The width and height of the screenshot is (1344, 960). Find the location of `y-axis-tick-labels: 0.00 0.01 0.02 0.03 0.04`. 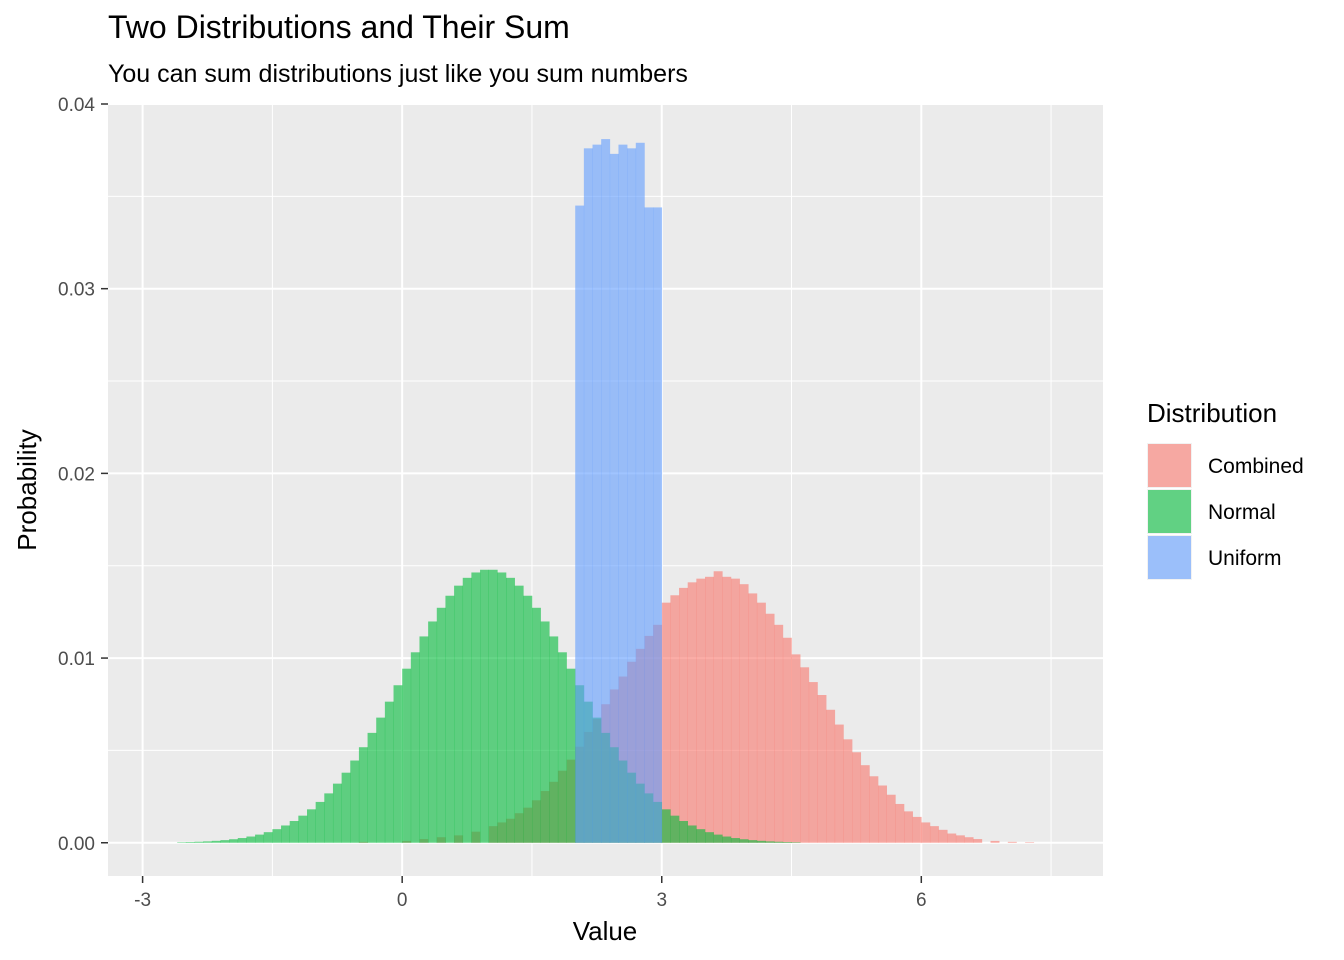

y-axis-tick-labels: 0.00 0.01 0.02 0.03 0.04 is located at coordinates (76, 475).